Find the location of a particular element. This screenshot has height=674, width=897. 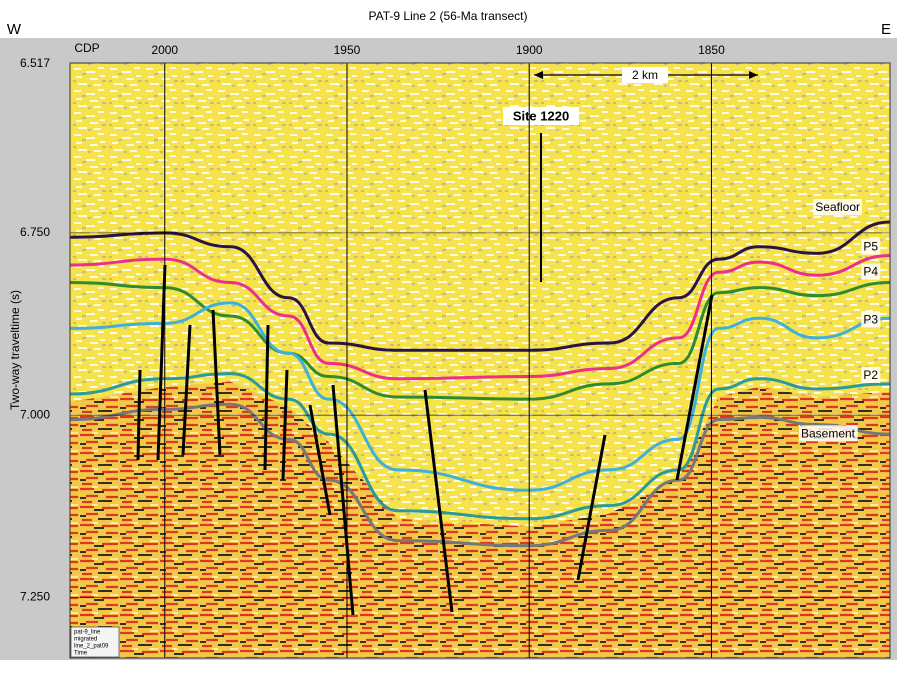

info-text: Time is located at coordinates (81, 654).